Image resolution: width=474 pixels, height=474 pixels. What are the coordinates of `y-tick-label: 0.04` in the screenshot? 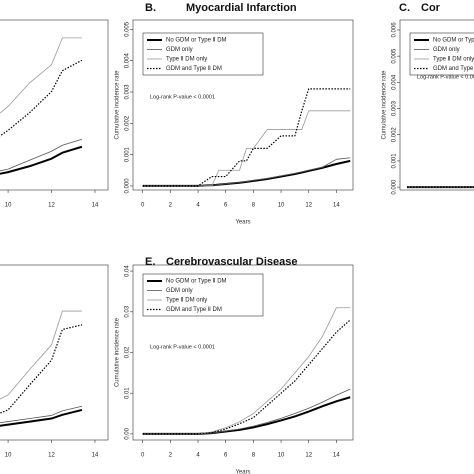 It's located at (128, 271).